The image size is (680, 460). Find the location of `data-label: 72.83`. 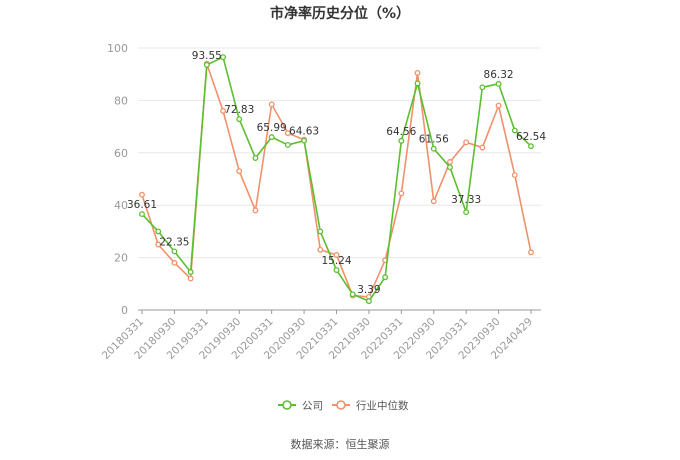

data-label: 72.83 is located at coordinates (239, 110).